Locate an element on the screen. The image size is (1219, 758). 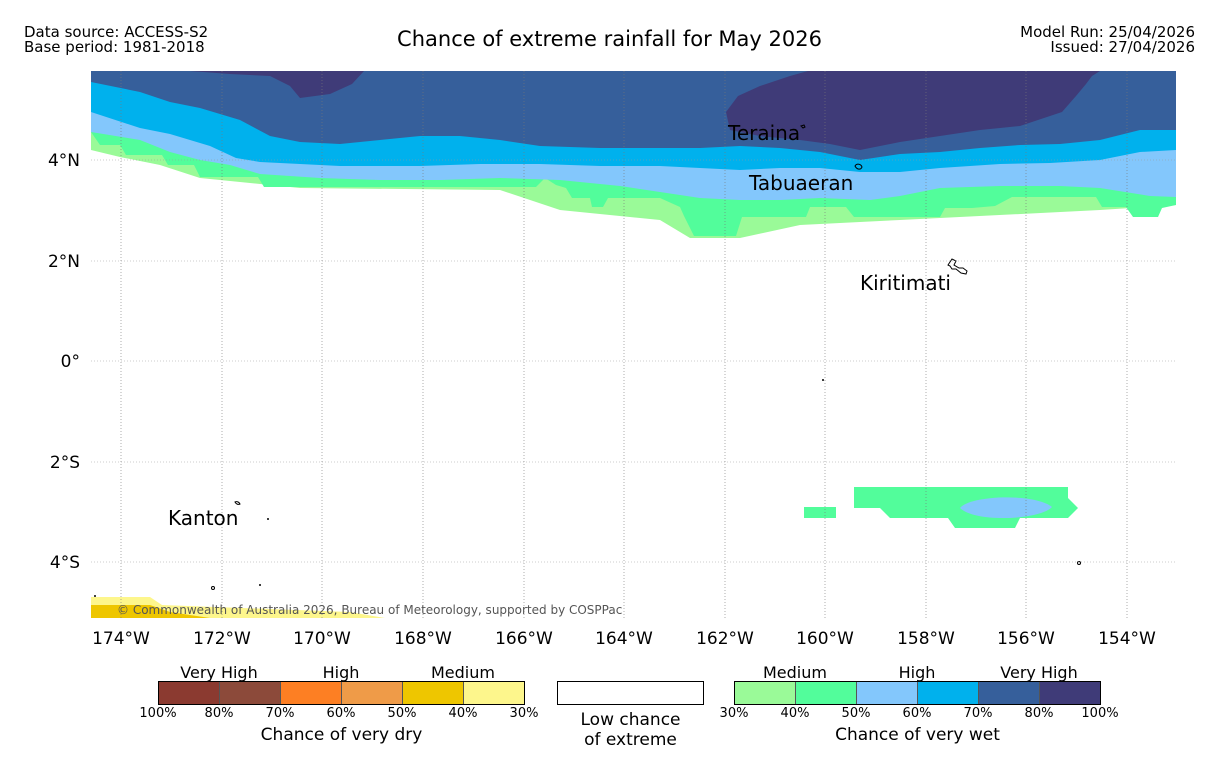
low-chance-swatch is located at coordinates (630, 693).